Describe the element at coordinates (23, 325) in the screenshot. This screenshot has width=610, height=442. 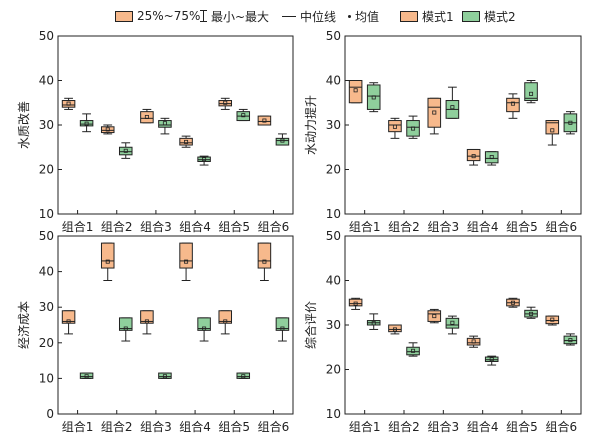
I see `y-axis-label: 经济成本` at that location.